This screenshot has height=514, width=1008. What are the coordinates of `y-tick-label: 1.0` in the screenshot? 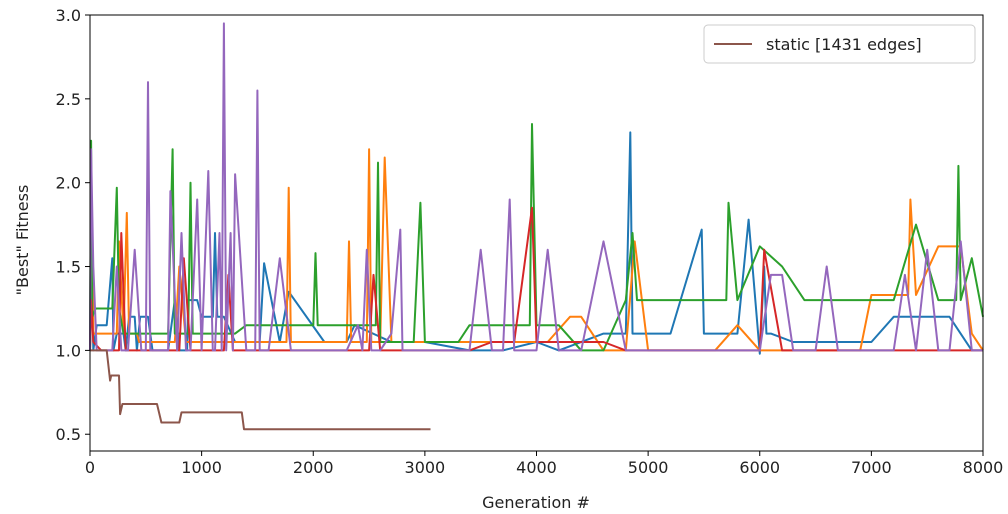 It's located at (68, 350).